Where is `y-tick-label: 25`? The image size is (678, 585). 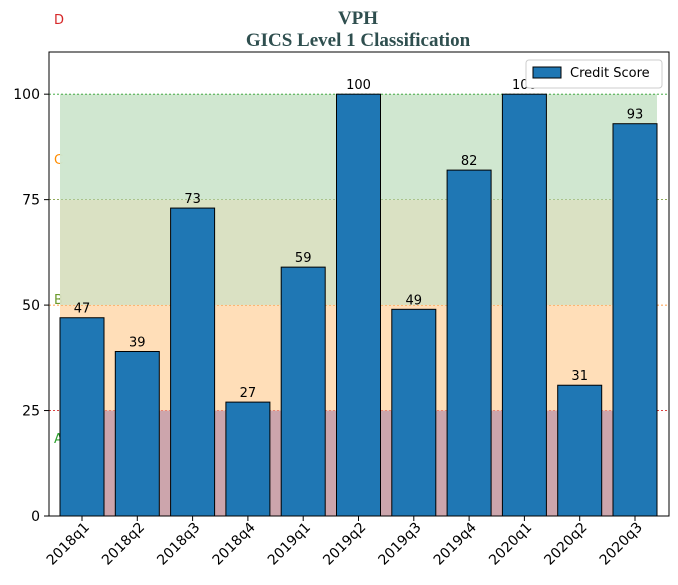 y-tick-label: 25 is located at coordinates (31, 412).